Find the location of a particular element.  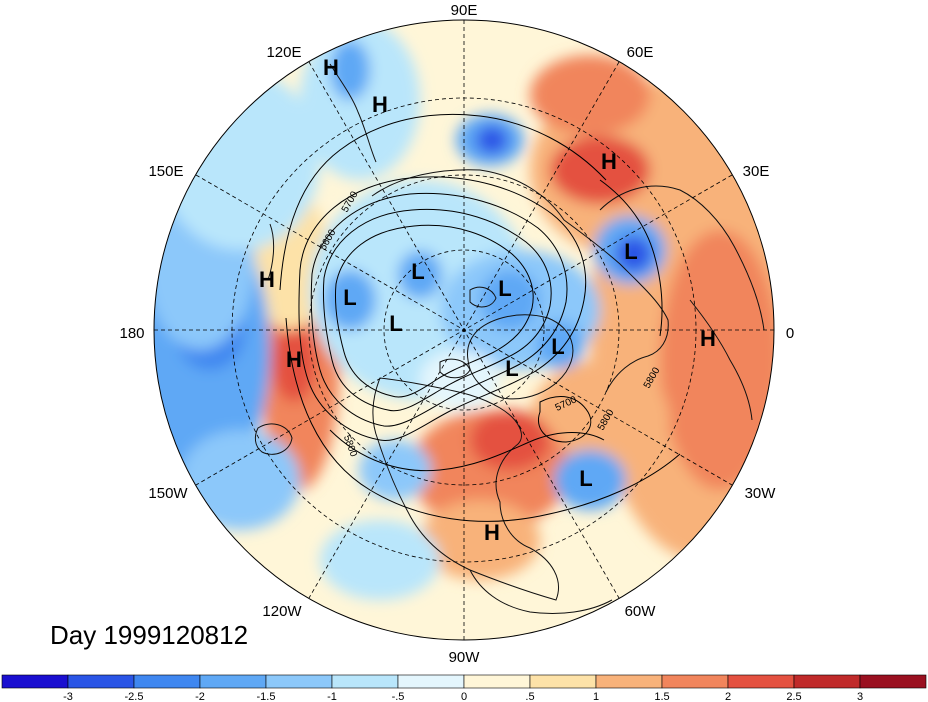

colorbar-tick-label: -2.5 is located at coordinates (134, 696).